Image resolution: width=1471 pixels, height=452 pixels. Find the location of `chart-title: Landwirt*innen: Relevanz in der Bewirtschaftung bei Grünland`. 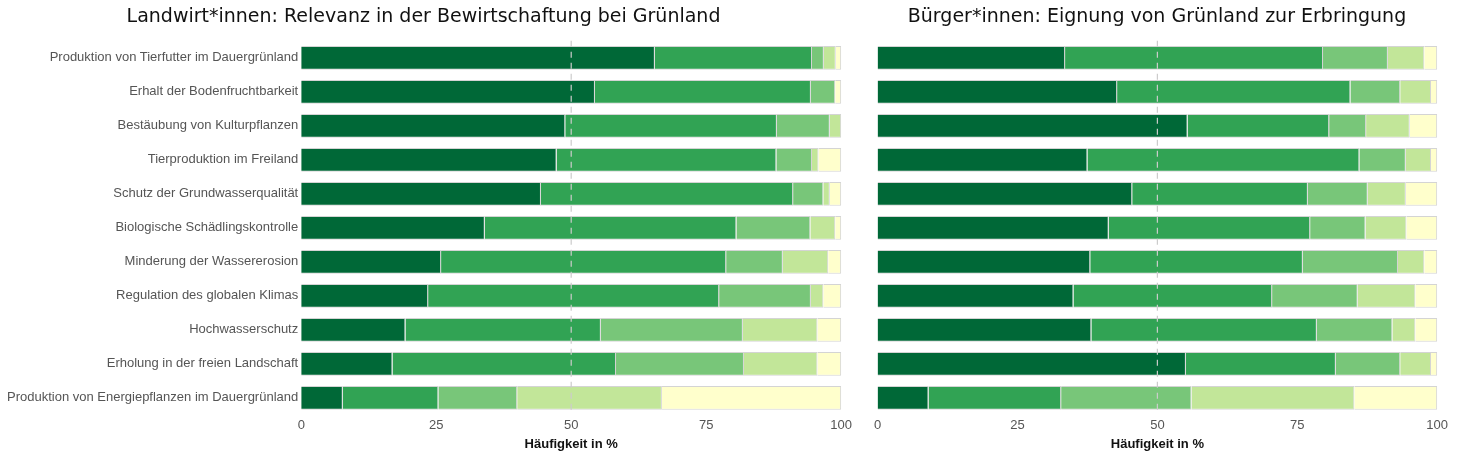

chart-title: Landwirt*innen: Relevanz in der Bewirtschaftung bei Grünland is located at coordinates (423, 15).